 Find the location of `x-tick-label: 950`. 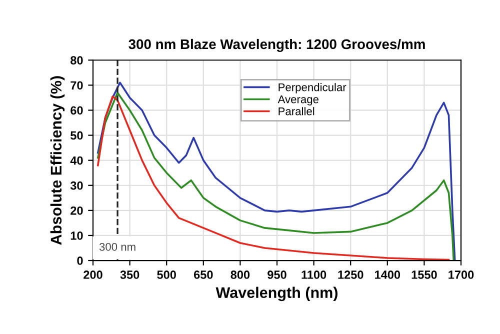

x-tick-label: 950 is located at coordinates (277, 274).